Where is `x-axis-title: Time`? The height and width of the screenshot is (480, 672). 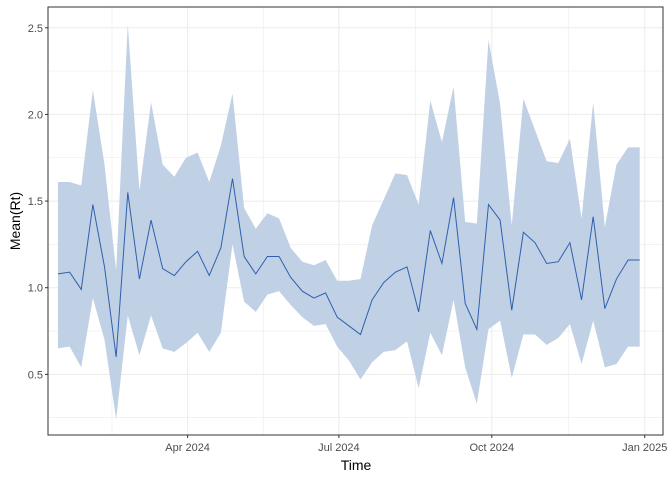
x-axis-title: Time is located at coordinates (356, 465).